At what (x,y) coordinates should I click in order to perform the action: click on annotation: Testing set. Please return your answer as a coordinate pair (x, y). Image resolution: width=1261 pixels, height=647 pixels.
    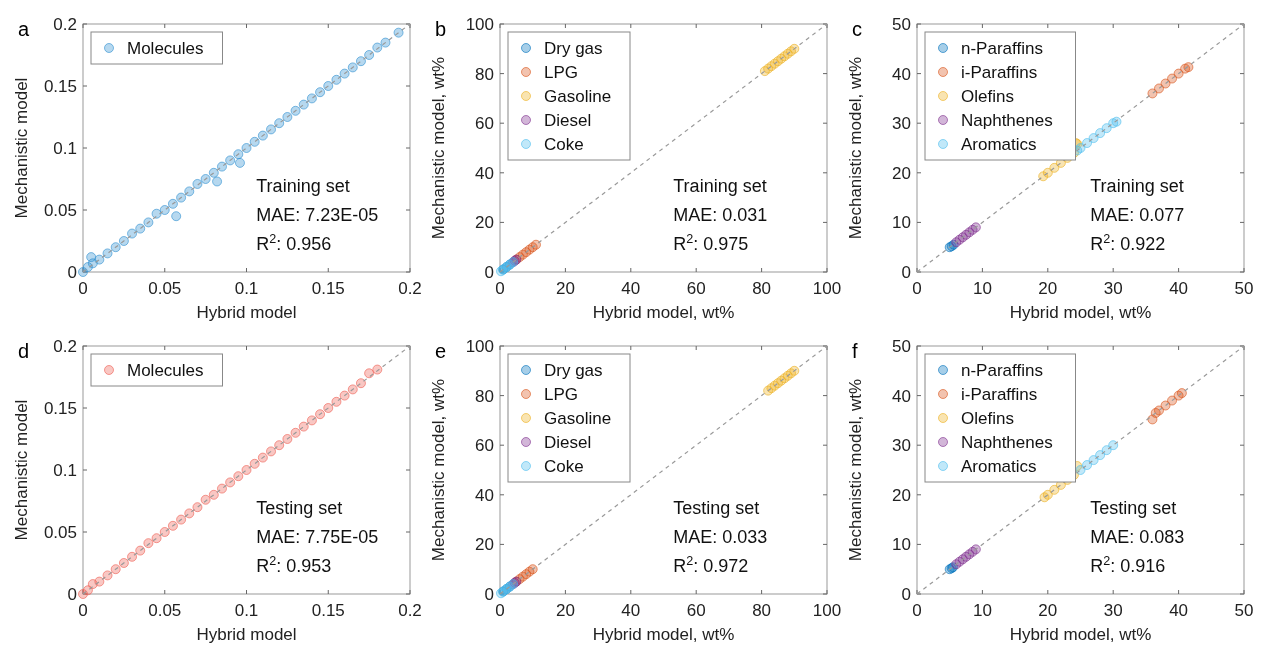
    Looking at the image, I should click on (299, 508).